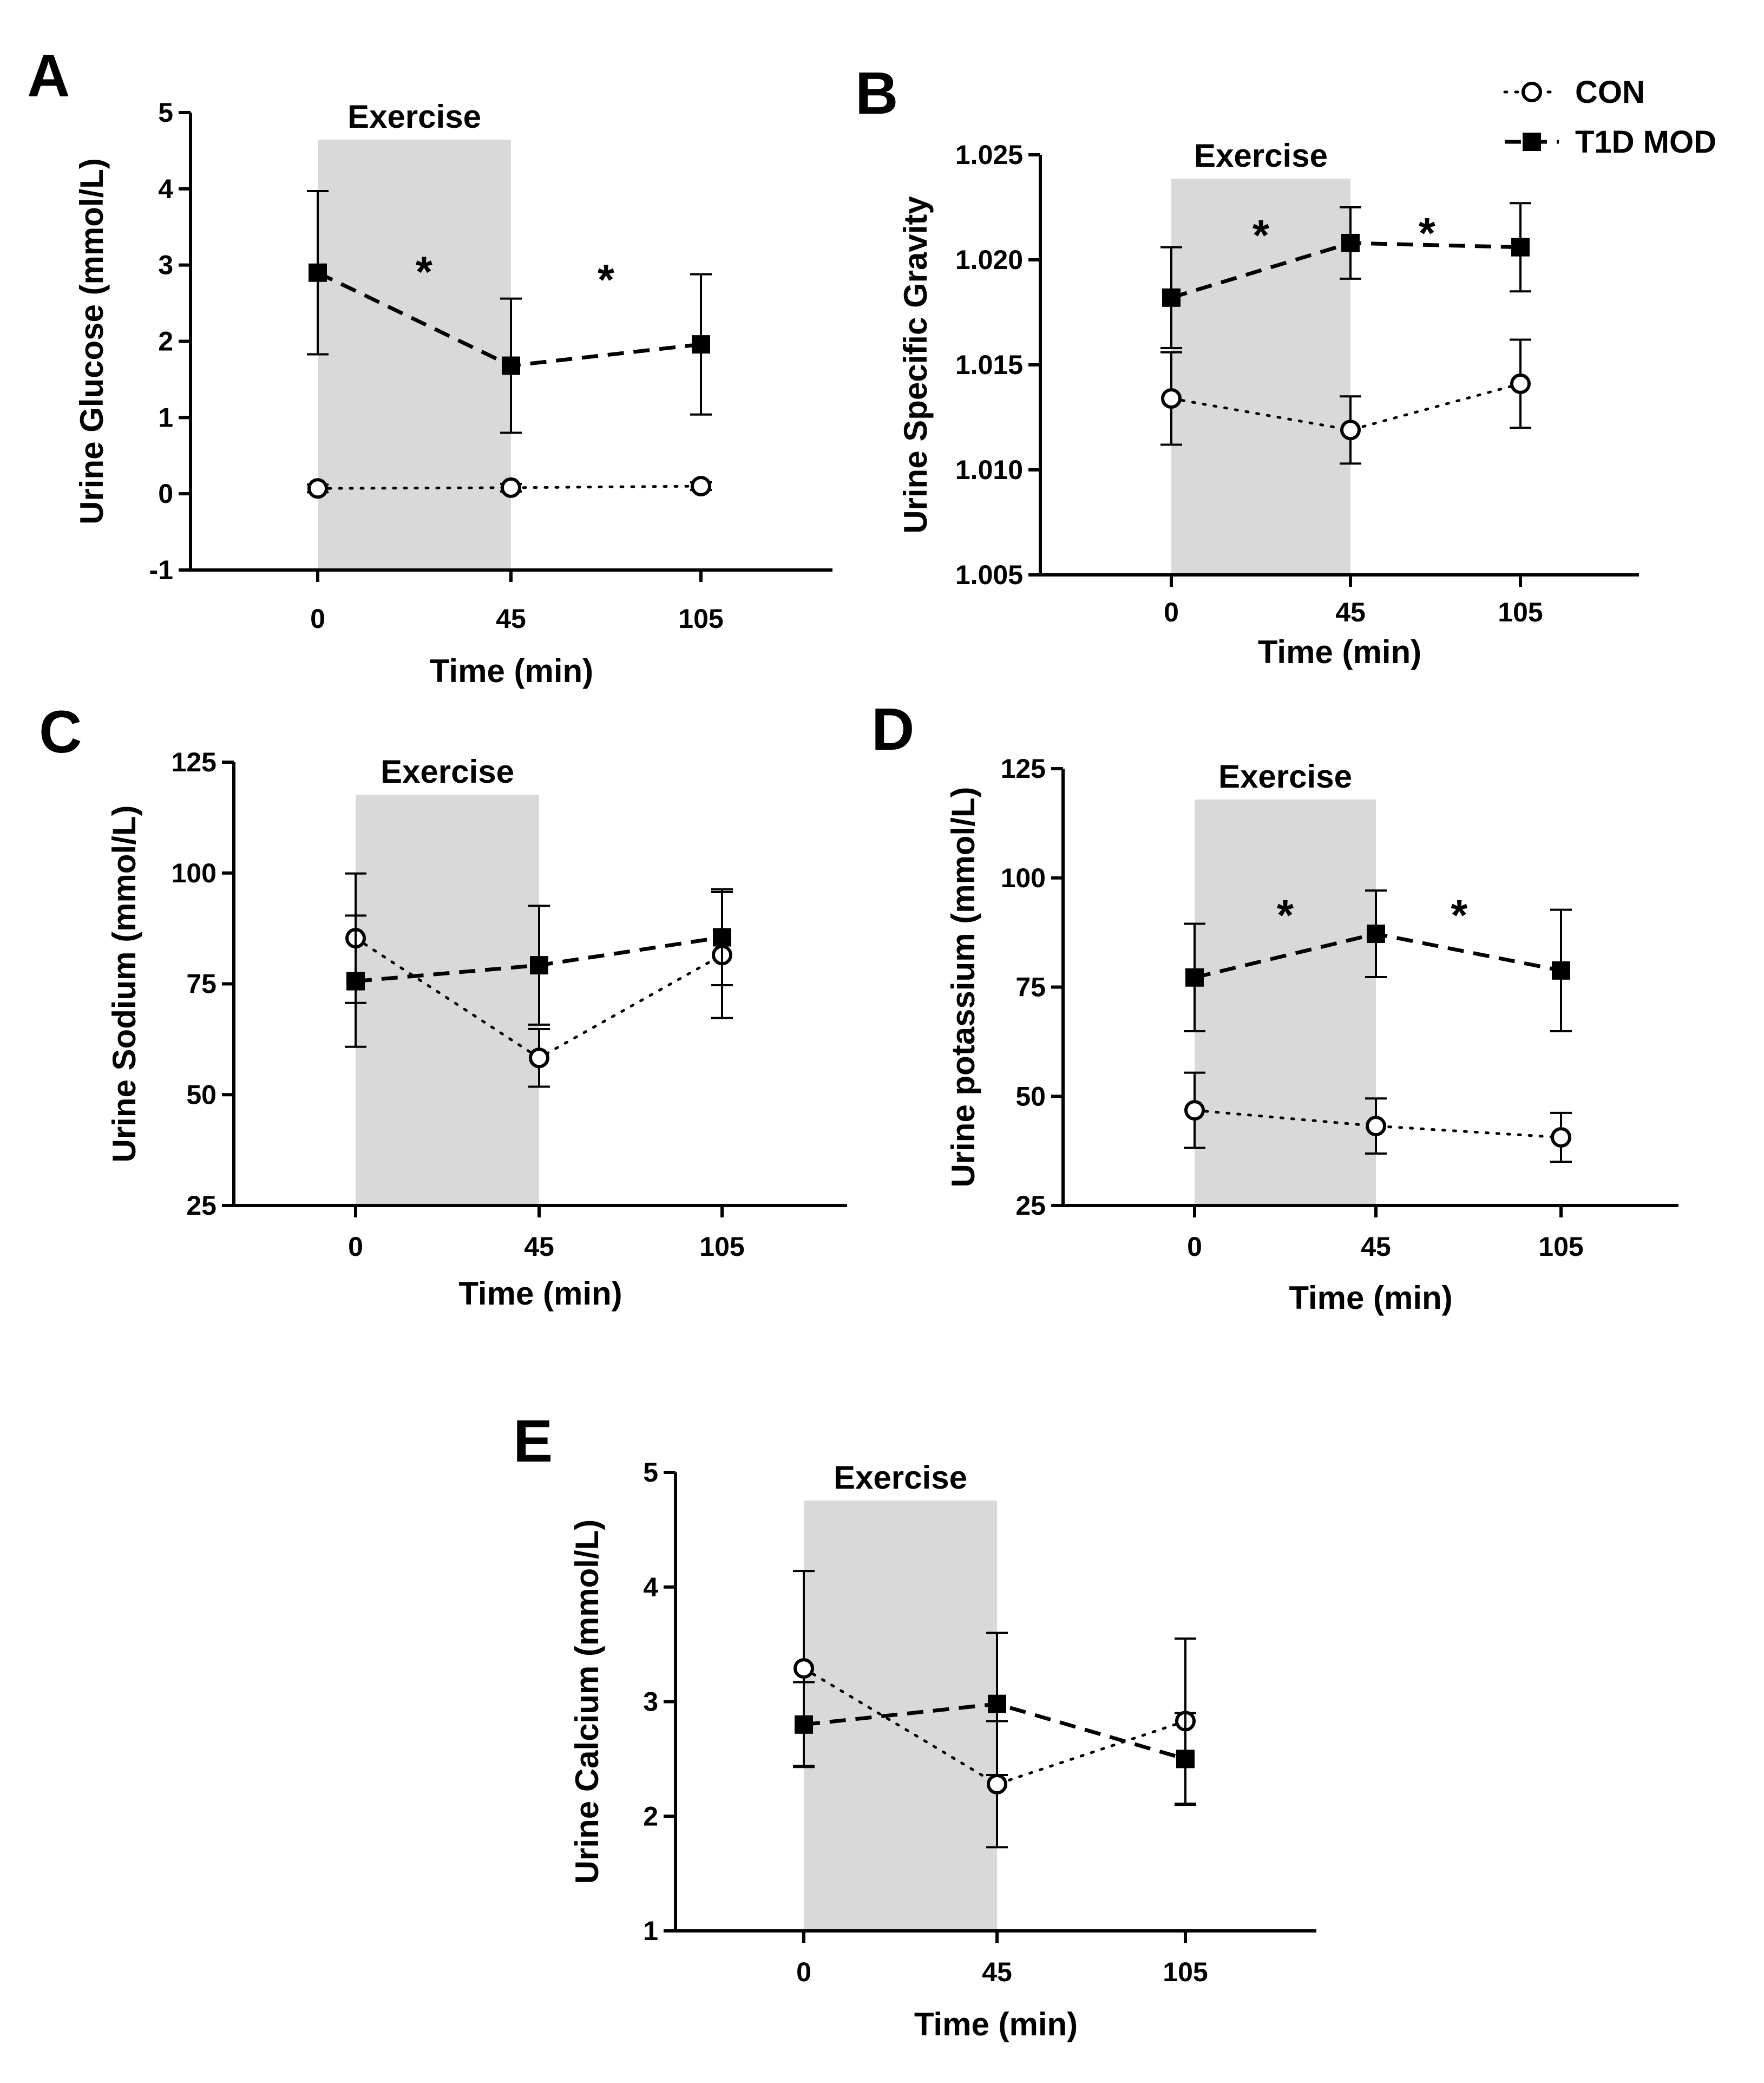 Image resolution: width=1764 pixels, height=2083 pixels. I want to click on y-tick-label: -1, so click(161, 570).